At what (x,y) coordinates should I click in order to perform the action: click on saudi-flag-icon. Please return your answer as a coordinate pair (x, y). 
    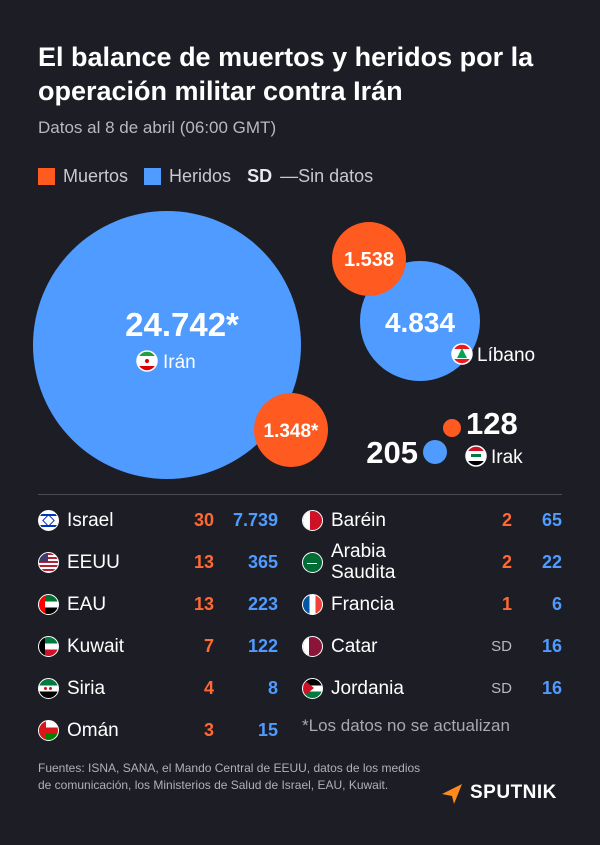
    Looking at the image, I should click on (312, 562).